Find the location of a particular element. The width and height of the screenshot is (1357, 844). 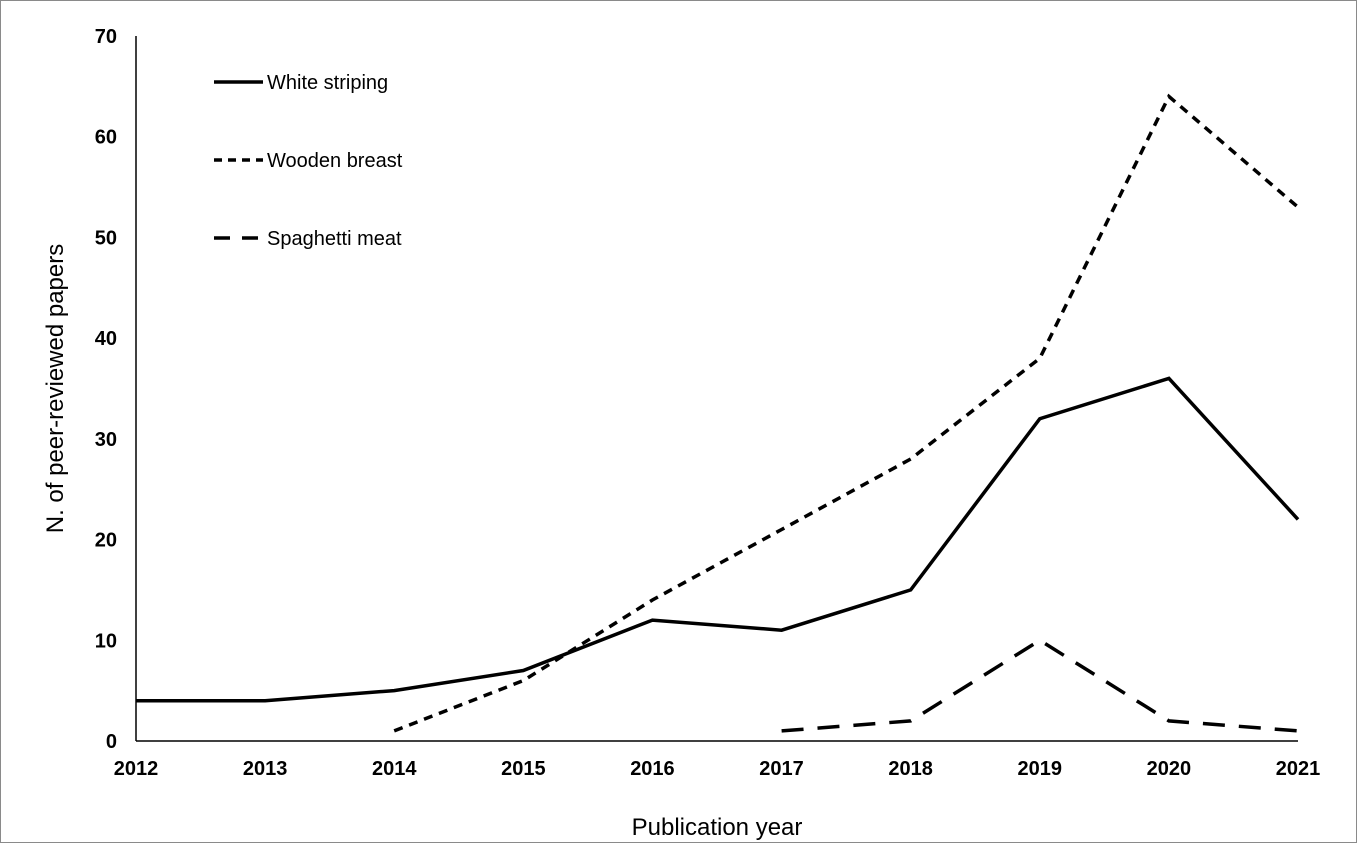

x-tick-labels: 2012 2013 2014 2015 2016 2017 2018 2019 2020 2021 is located at coordinates (717, 769).